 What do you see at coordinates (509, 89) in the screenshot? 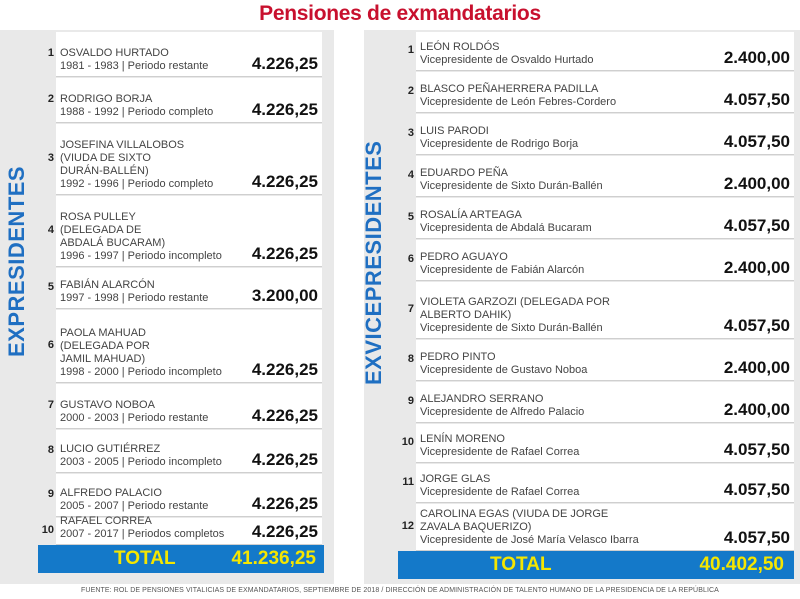
I see `item-name: BLASCO PEÑAHERRERA PADILLA` at bounding box center [509, 89].